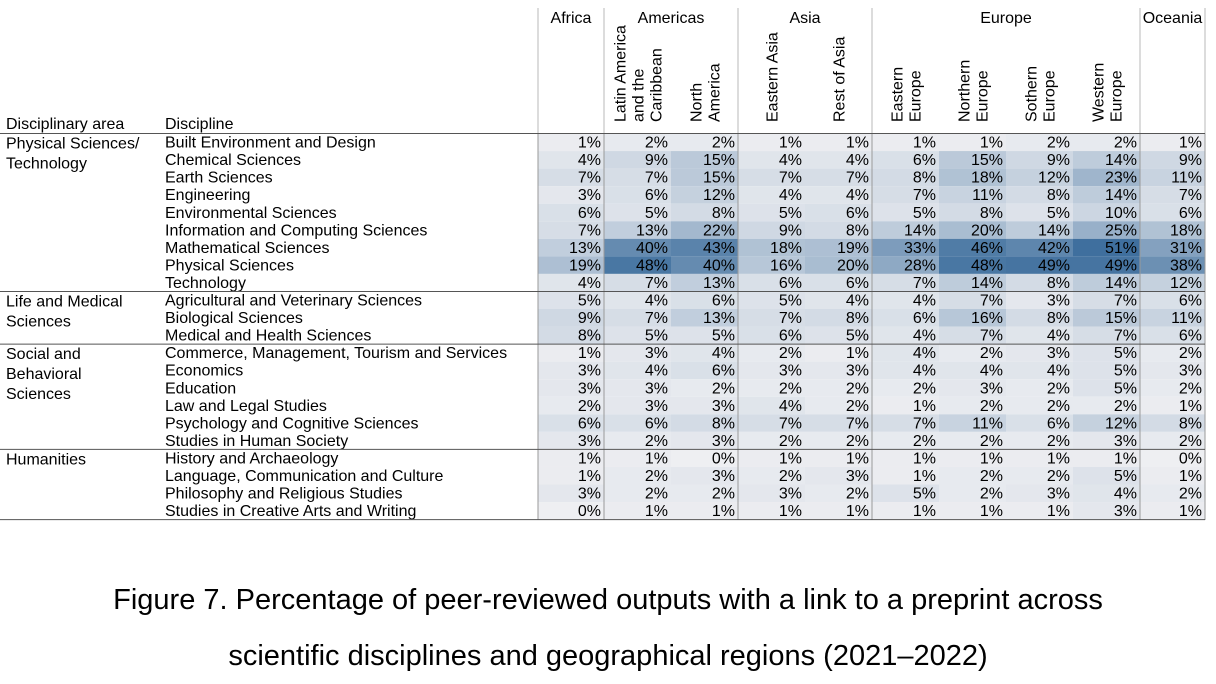  I want to click on discipline-label: Economics, so click(204, 371).